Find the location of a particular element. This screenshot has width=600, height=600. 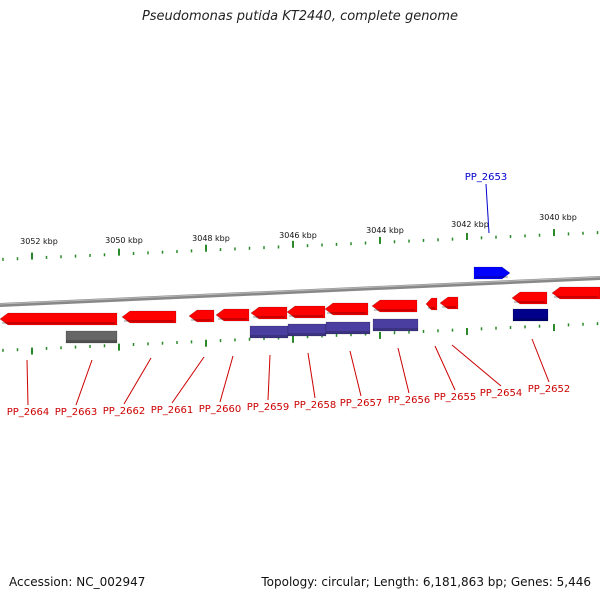

gene-label: PP_2653 is located at coordinates (486, 177).